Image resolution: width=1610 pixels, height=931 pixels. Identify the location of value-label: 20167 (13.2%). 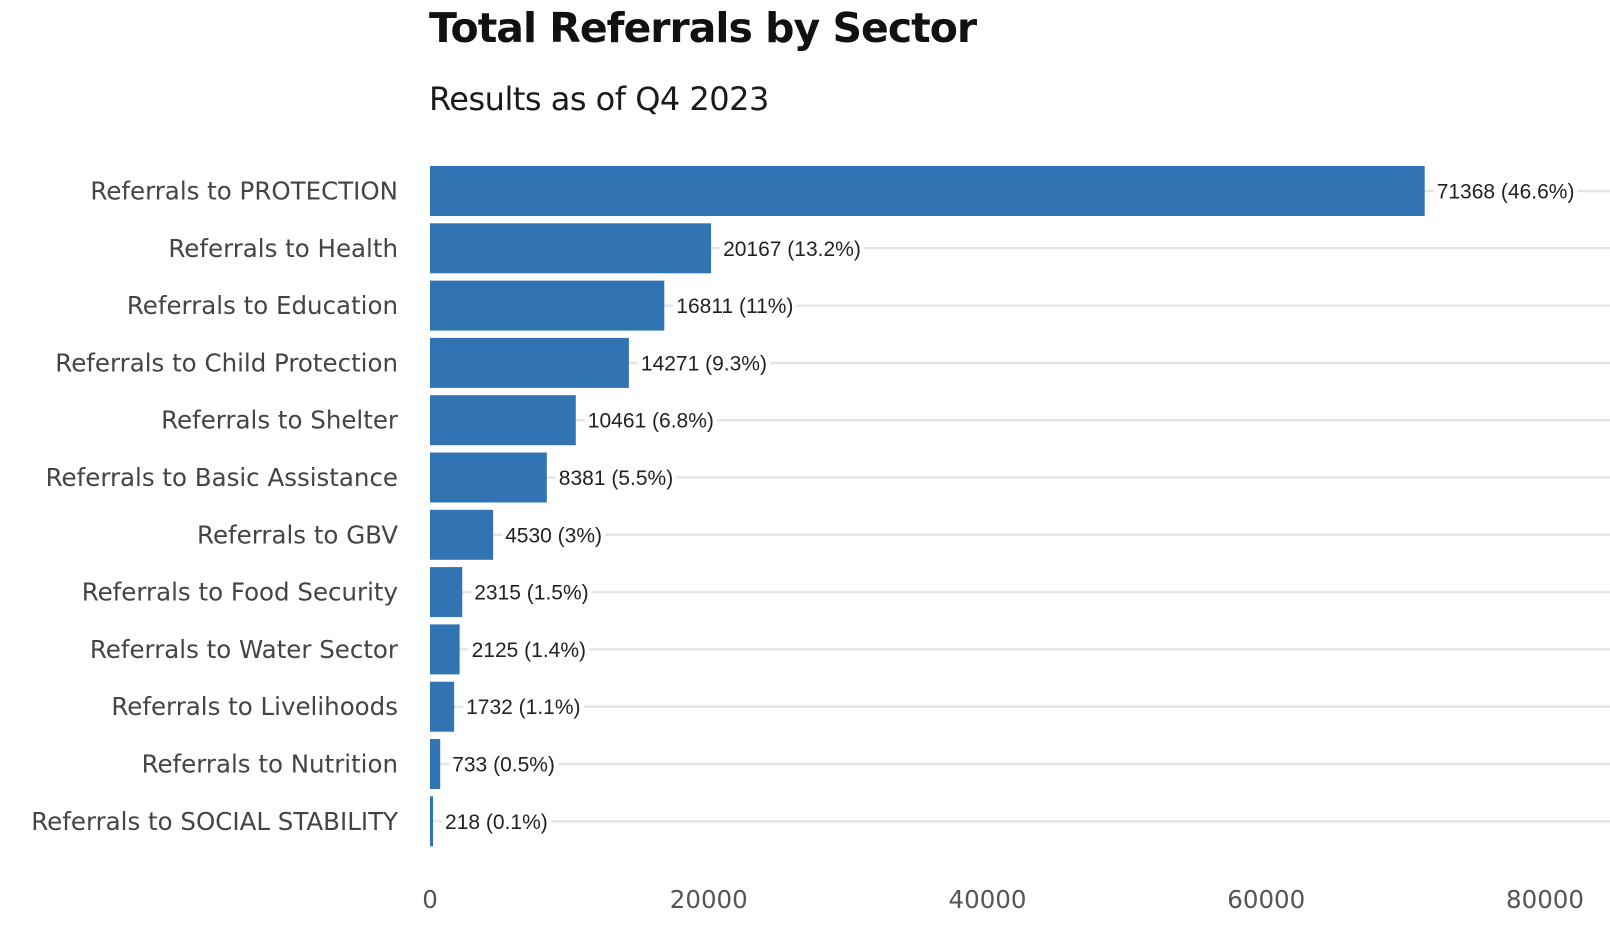
(792, 249).